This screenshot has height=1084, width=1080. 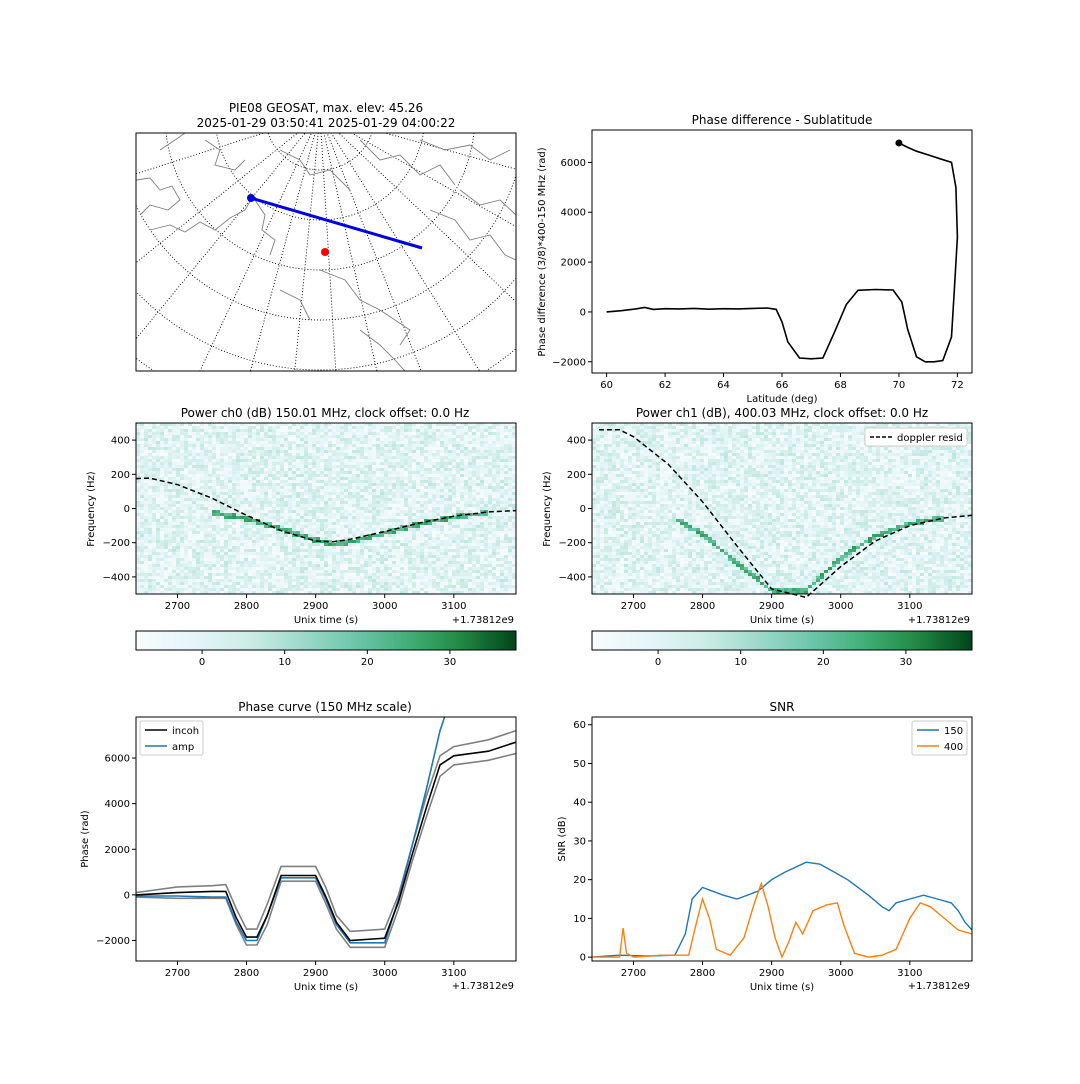 I want to click on phase-sublat-plot-area, so click(x=782, y=251).